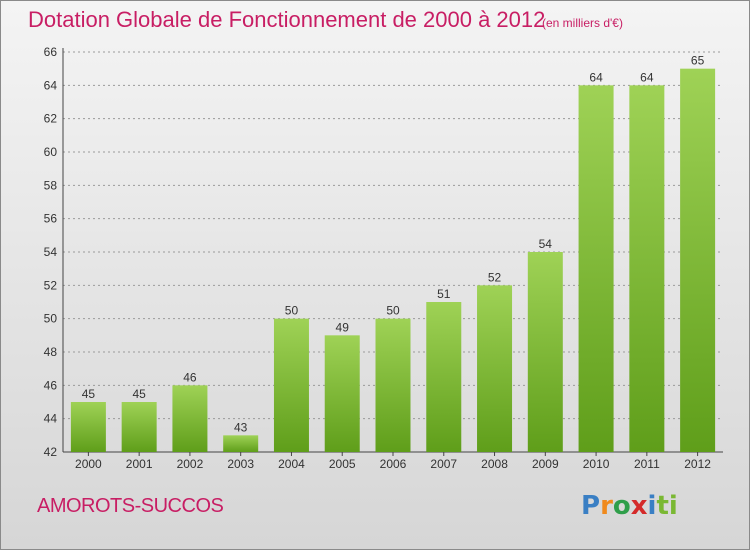 Image resolution: width=750 pixels, height=550 pixels. Describe the element at coordinates (51, 419) in the screenshot. I see `y-tick-label: 44` at that location.